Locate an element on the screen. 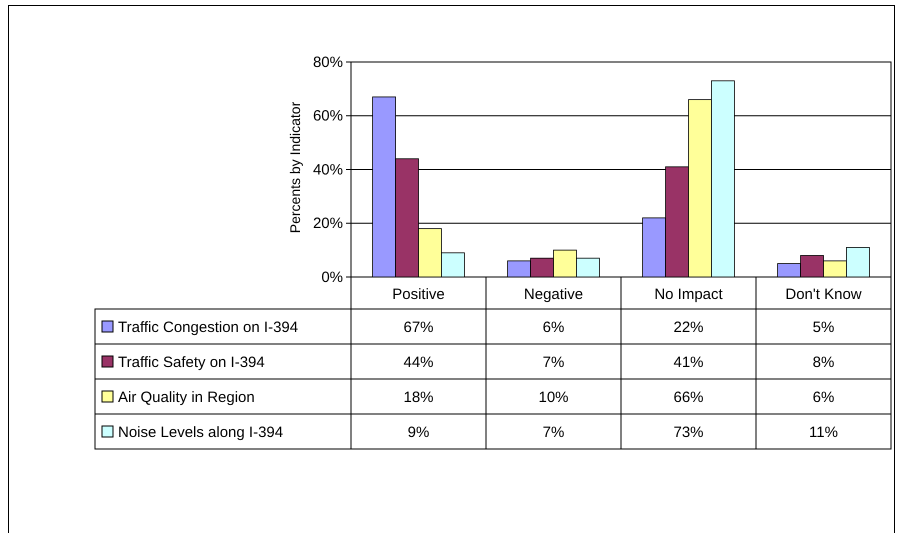 The height and width of the screenshot is (533, 909). data-label: 10% is located at coordinates (553, 397).